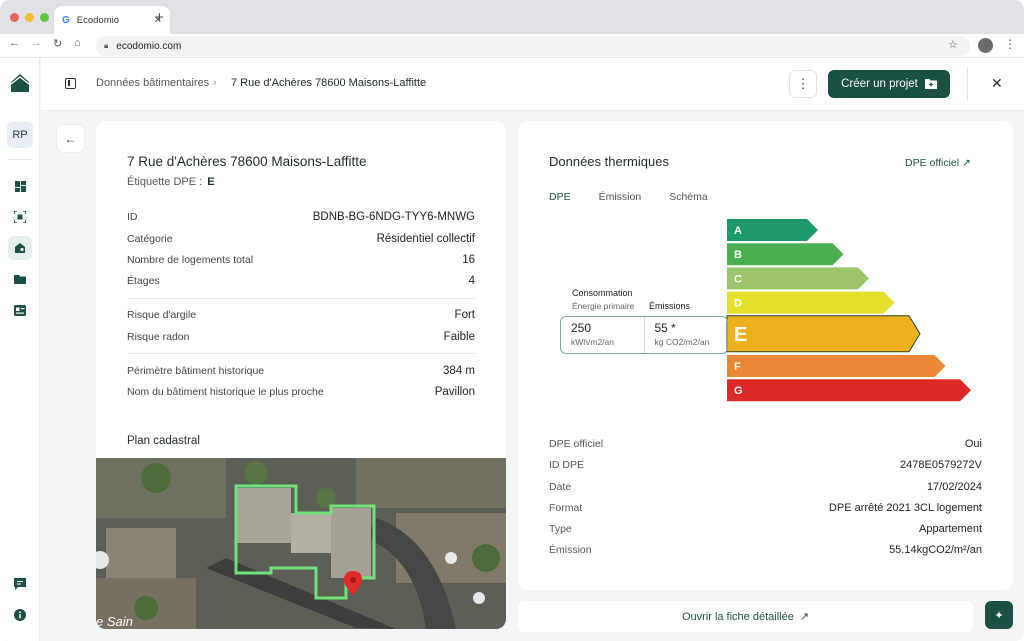 The image size is (1024, 641). Describe the element at coordinates (14, 17) in the screenshot. I see `close-window-dot` at that location.